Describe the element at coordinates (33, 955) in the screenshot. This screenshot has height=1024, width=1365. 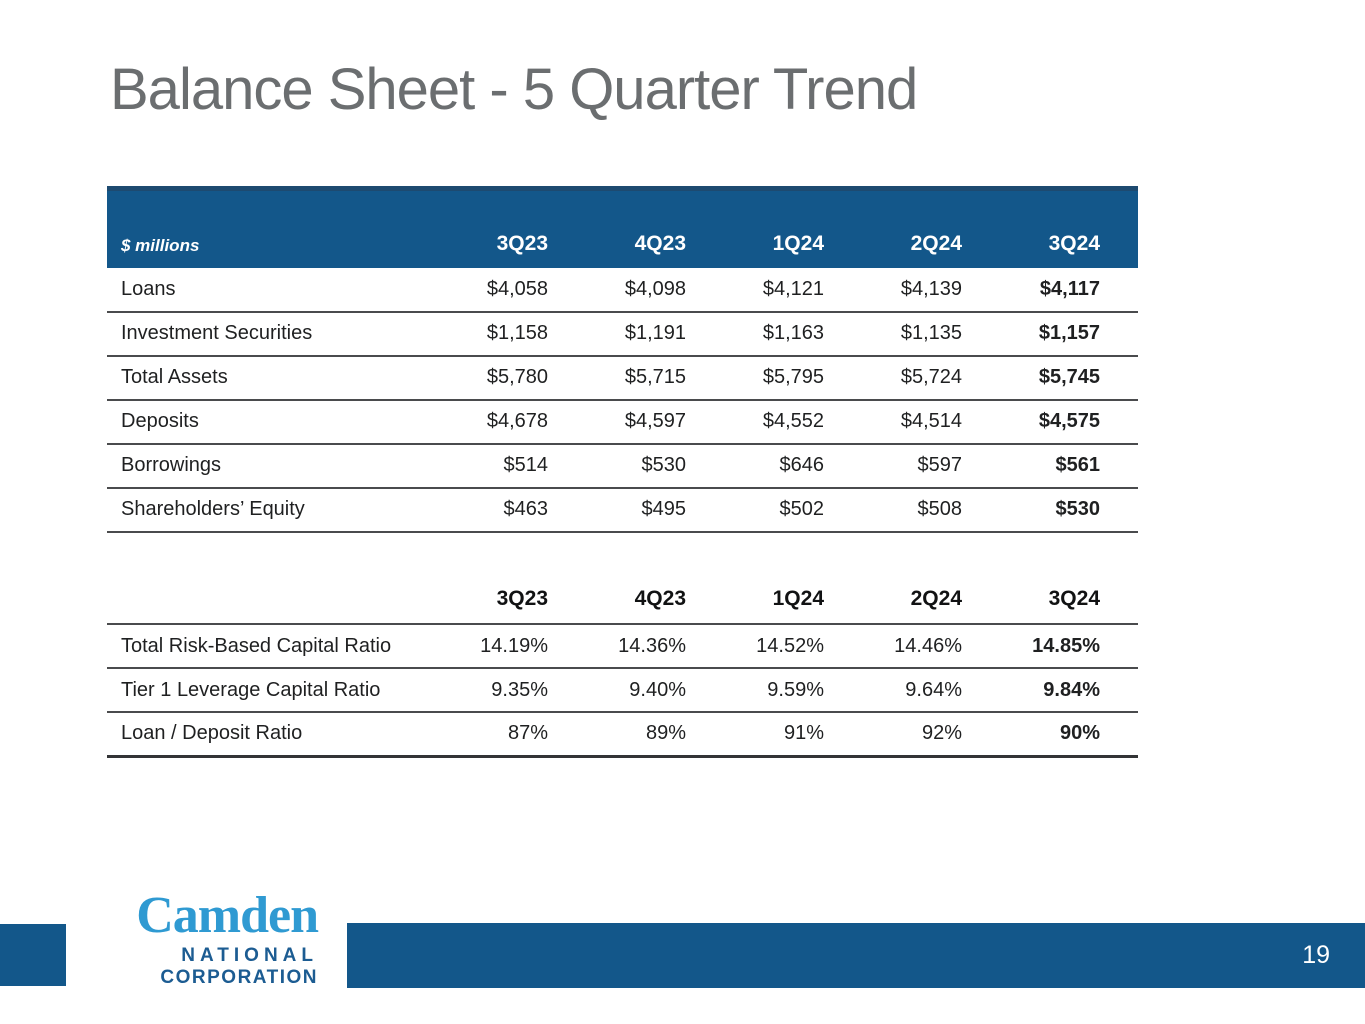
I see `footer-left-accent-bar` at that location.